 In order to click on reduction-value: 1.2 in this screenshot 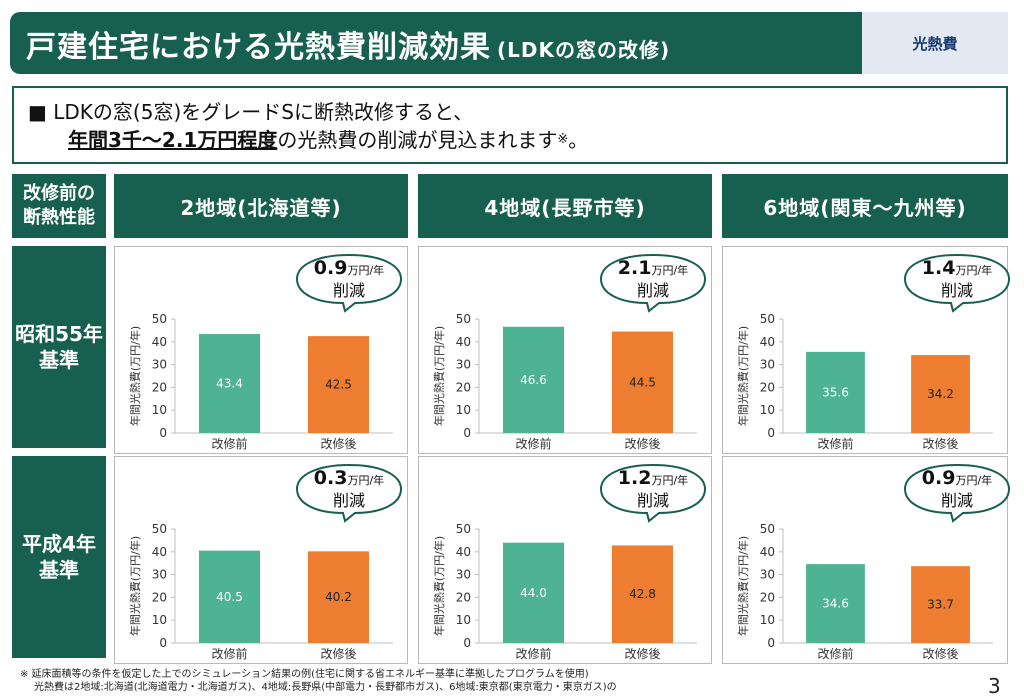, I will do `click(634, 478)`.